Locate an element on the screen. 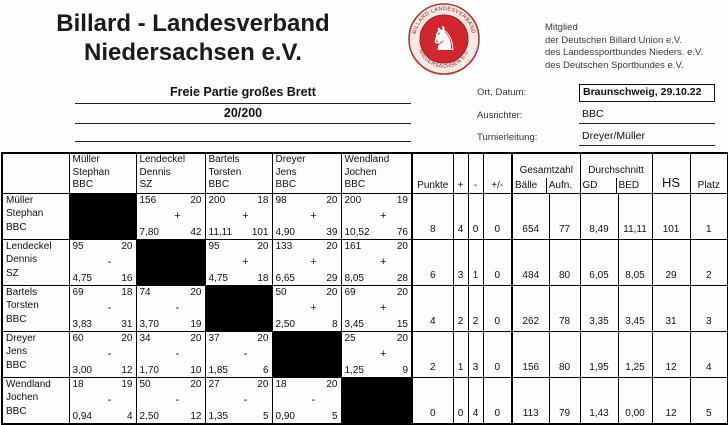 This screenshot has width=728, height=425. match-score: 60 is located at coordinates (78, 338).